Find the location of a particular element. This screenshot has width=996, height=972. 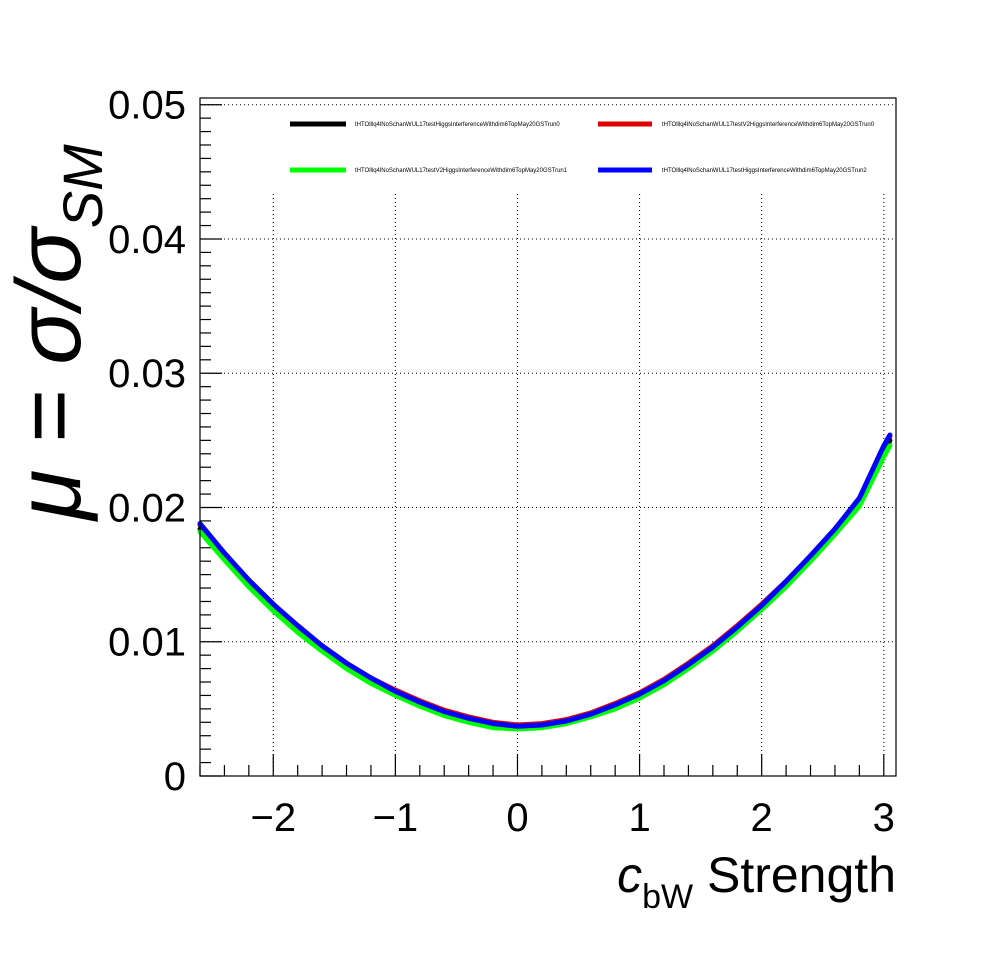

y-tick-labels: 0 0.01 0.02 0.03 0.04 0.05 is located at coordinates (147, 441).